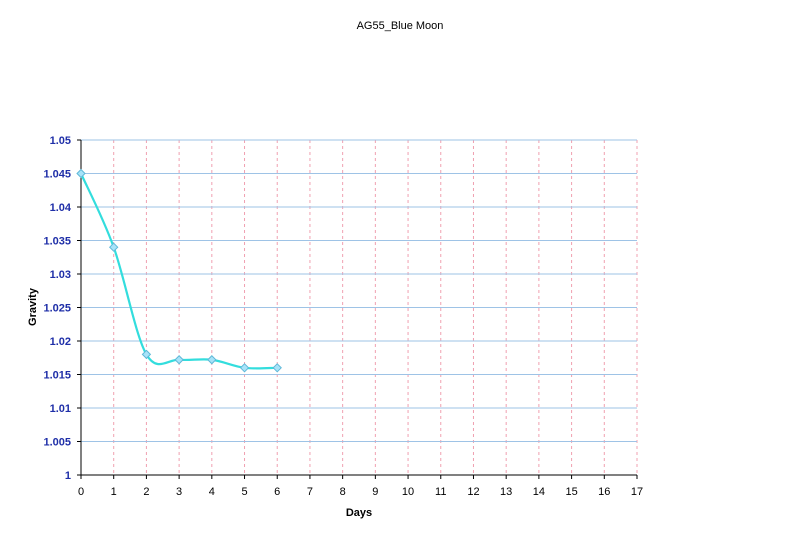  Describe the element at coordinates (68, 476) in the screenshot. I see `y-tick-label: 1` at that location.